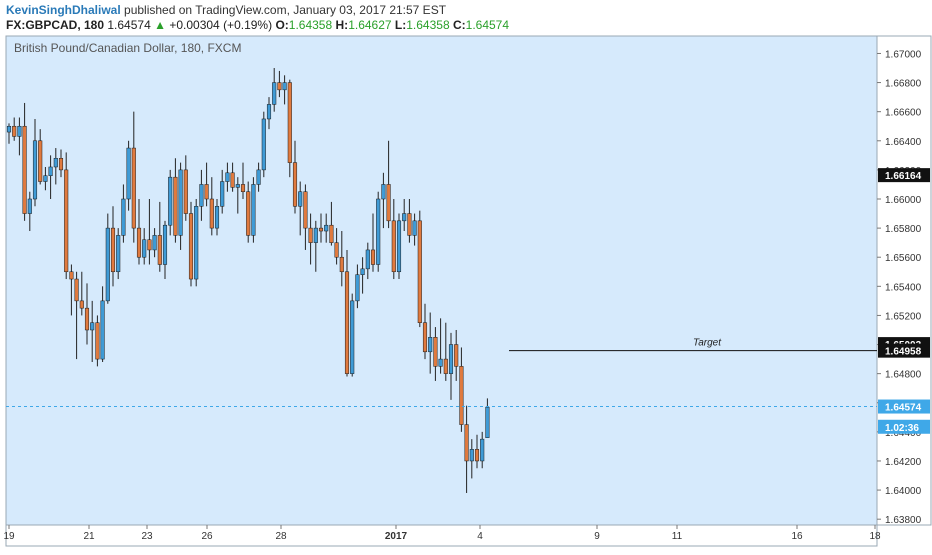 This screenshot has height=555, width=932. I want to click on time-tick-label: 16, so click(797, 536).